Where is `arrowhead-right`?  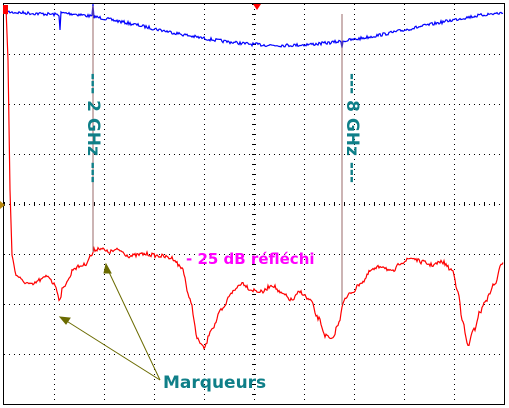
arrowhead-right is located at coordinates (107, 268).